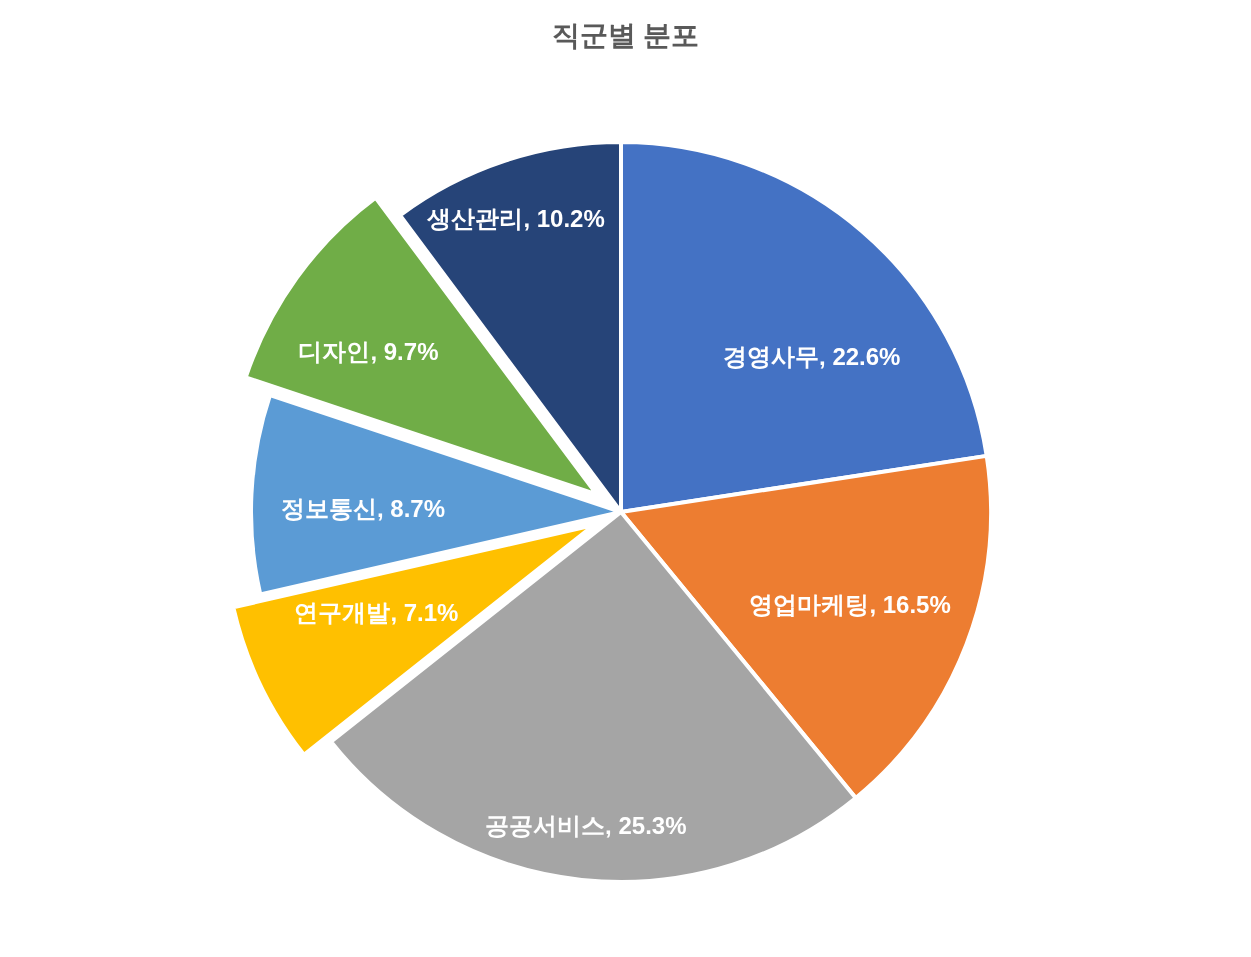 This screenshot has width=1251, height=957. What do you see at coordinates (625, 35) in the screenshot?
I see `chart-title: 직군별 분포` at bounding box center [625, 35].